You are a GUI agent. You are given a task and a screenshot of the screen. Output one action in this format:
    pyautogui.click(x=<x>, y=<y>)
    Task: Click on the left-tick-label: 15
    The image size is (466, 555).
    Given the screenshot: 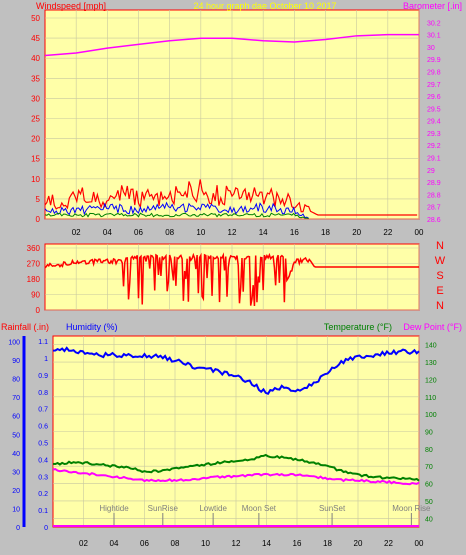 What is the action you would take?
    pyautogui.click(x=35, y=159)
    